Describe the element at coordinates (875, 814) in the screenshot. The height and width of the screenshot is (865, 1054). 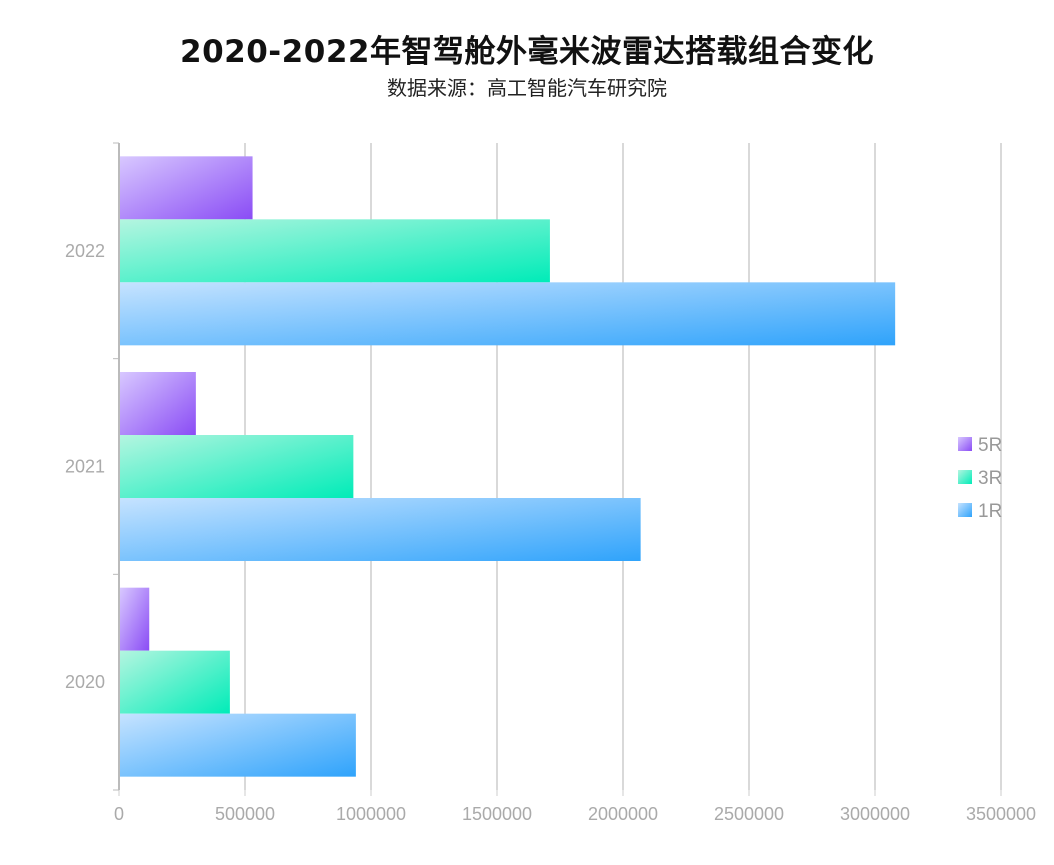
I see `x-tick-label: 3000000` at that location.